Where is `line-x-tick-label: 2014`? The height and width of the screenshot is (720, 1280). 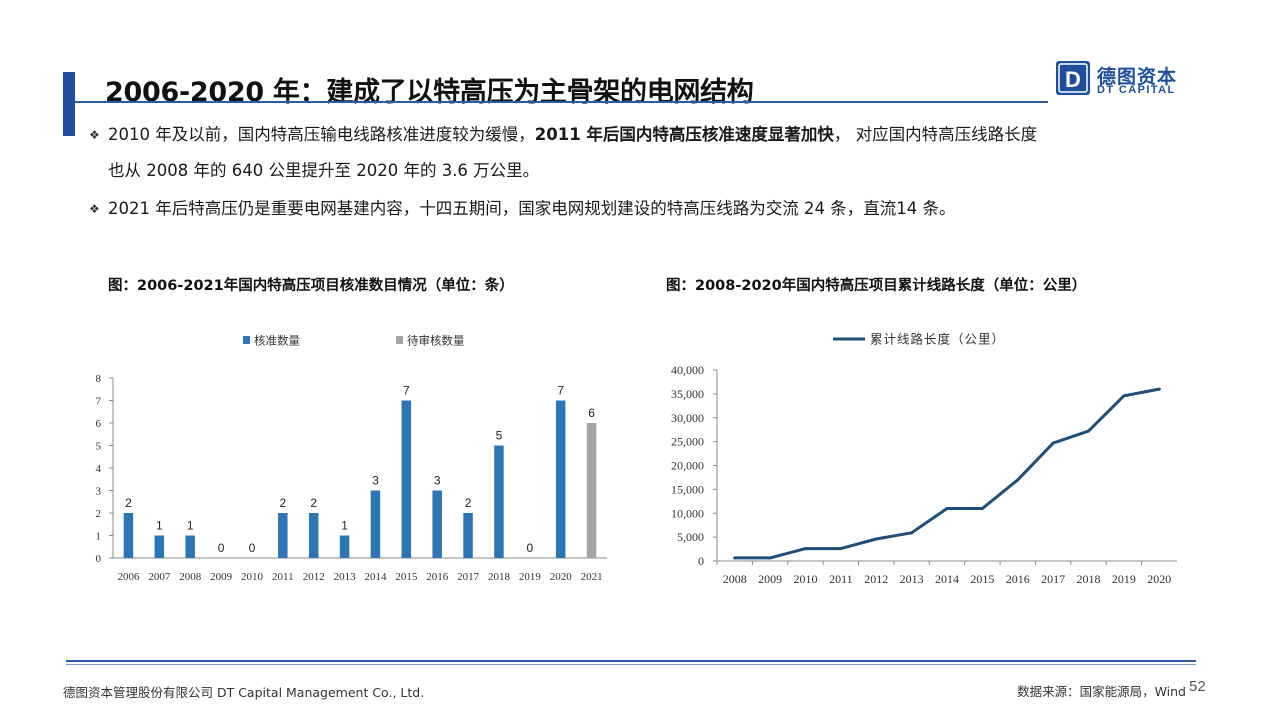 line-x-tick-label: 2014 is located at coordinates (947, 579).